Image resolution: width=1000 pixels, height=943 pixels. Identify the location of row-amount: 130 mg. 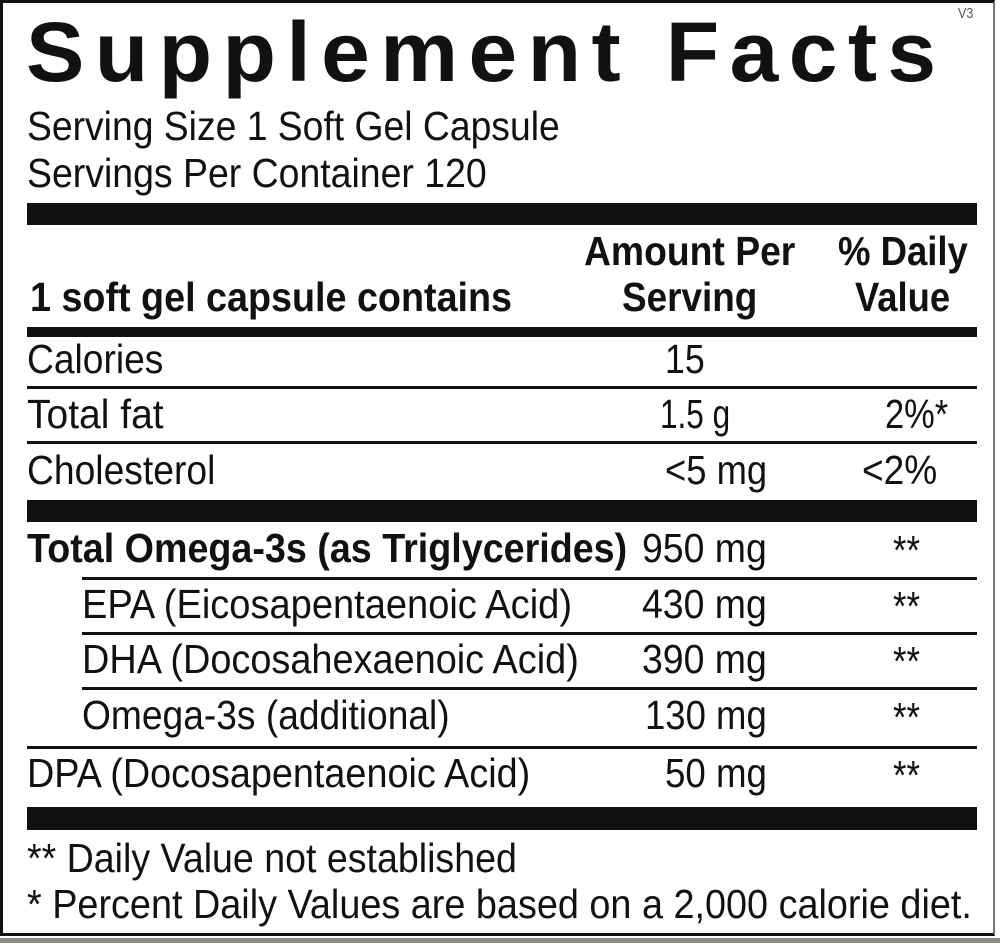
(706, 715).